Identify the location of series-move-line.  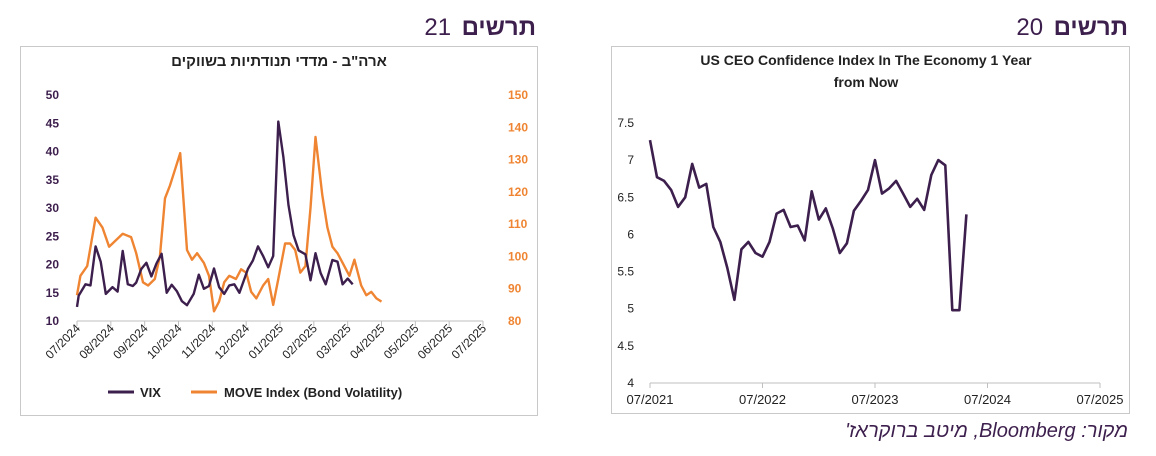
(229, 224).